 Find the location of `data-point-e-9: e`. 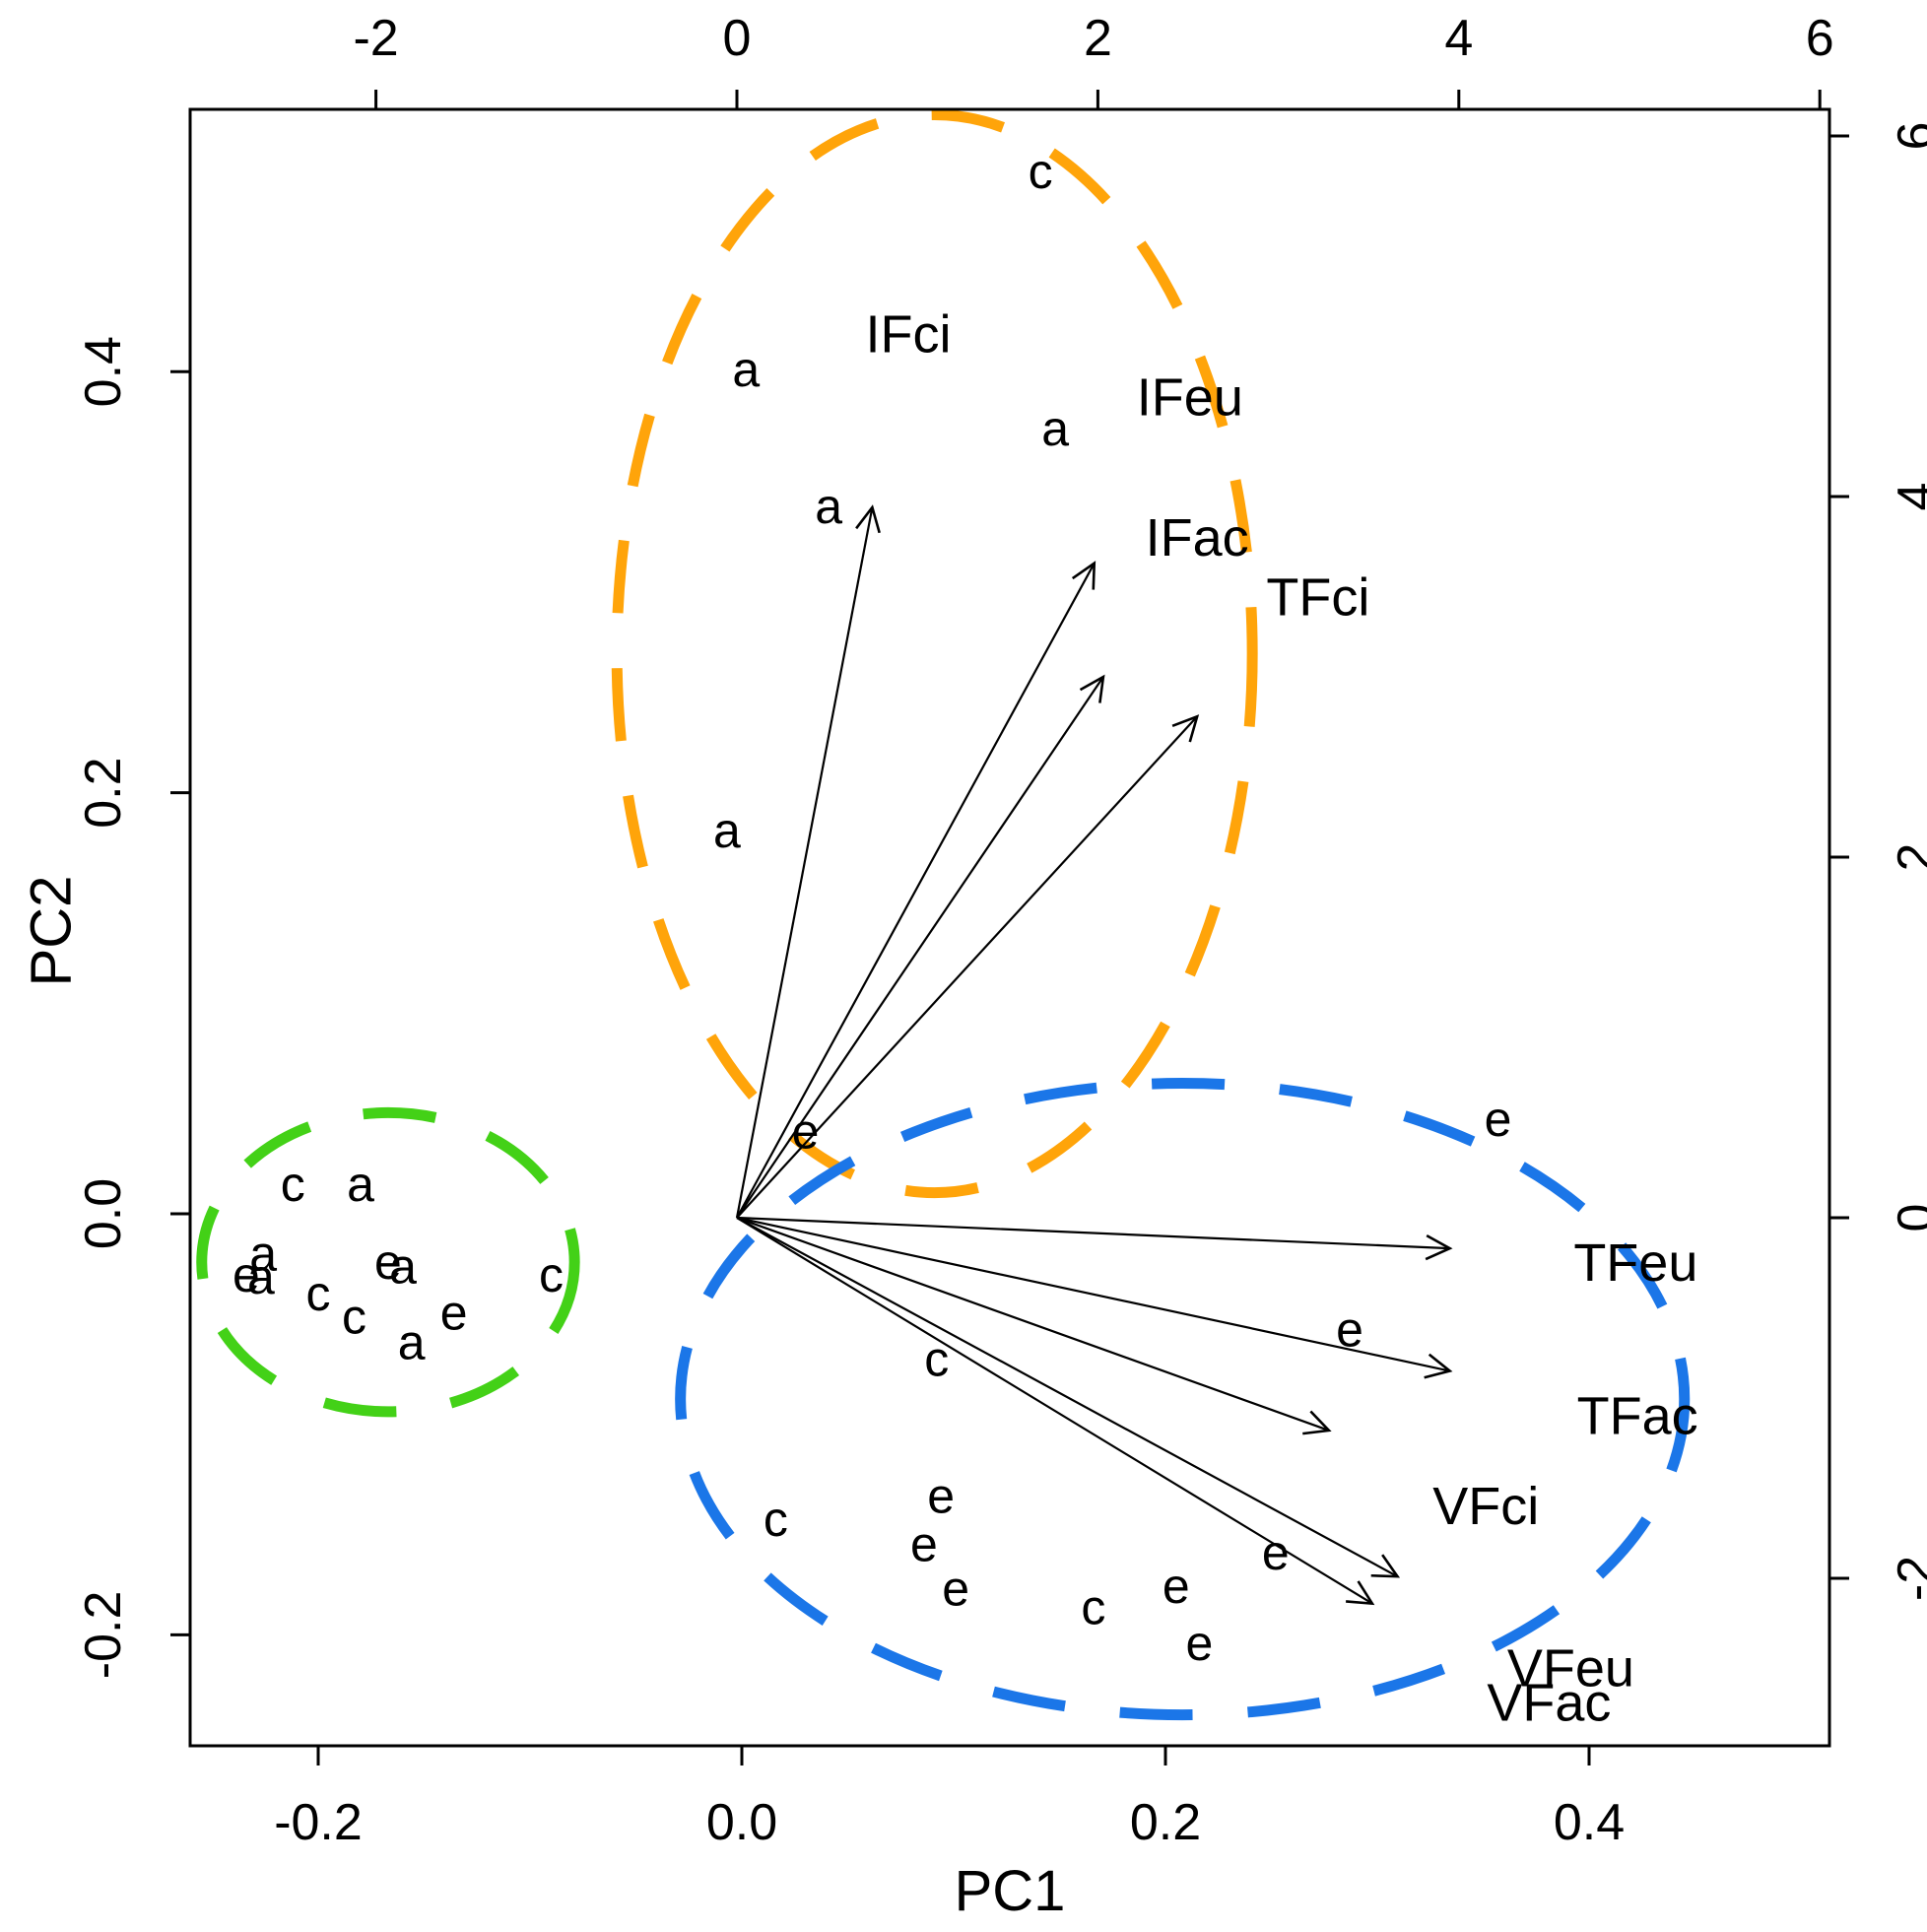

data-point-e-9: e is located at coordinates (454, 1312).